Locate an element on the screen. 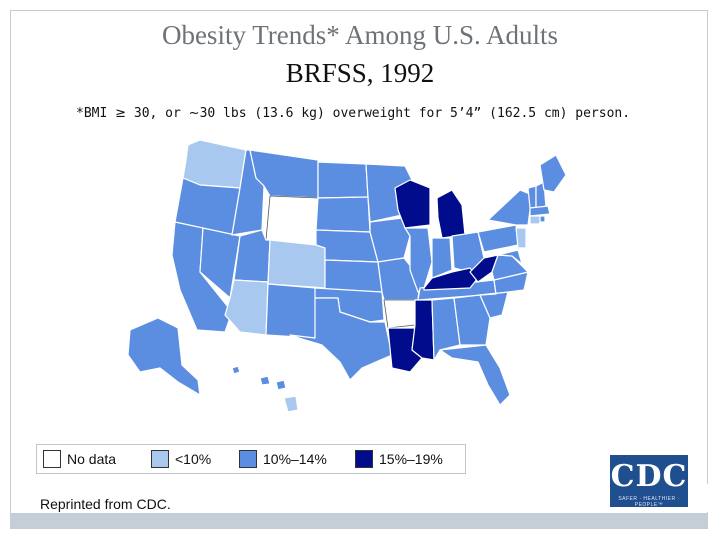 This screenshot has width=720, height=540. cdc-logo: CDC SAFER · HEALTHIER · PEOPLE™ is located at coordinates (649, 481).